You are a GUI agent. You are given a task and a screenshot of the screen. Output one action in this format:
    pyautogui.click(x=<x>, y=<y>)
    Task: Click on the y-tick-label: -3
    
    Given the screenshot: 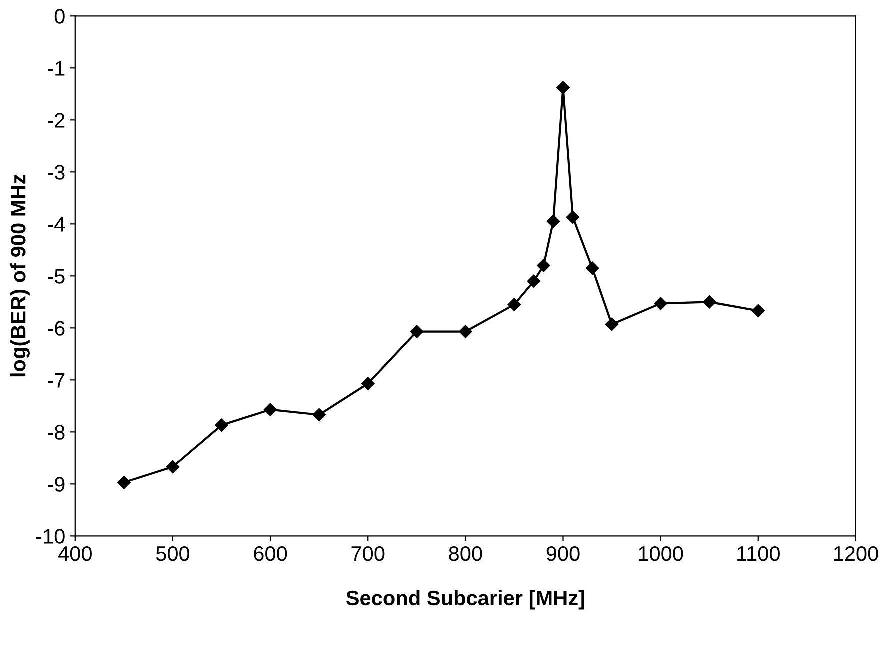 What is the action you would take?
    pyautogui.click(x=56, y=172)
    